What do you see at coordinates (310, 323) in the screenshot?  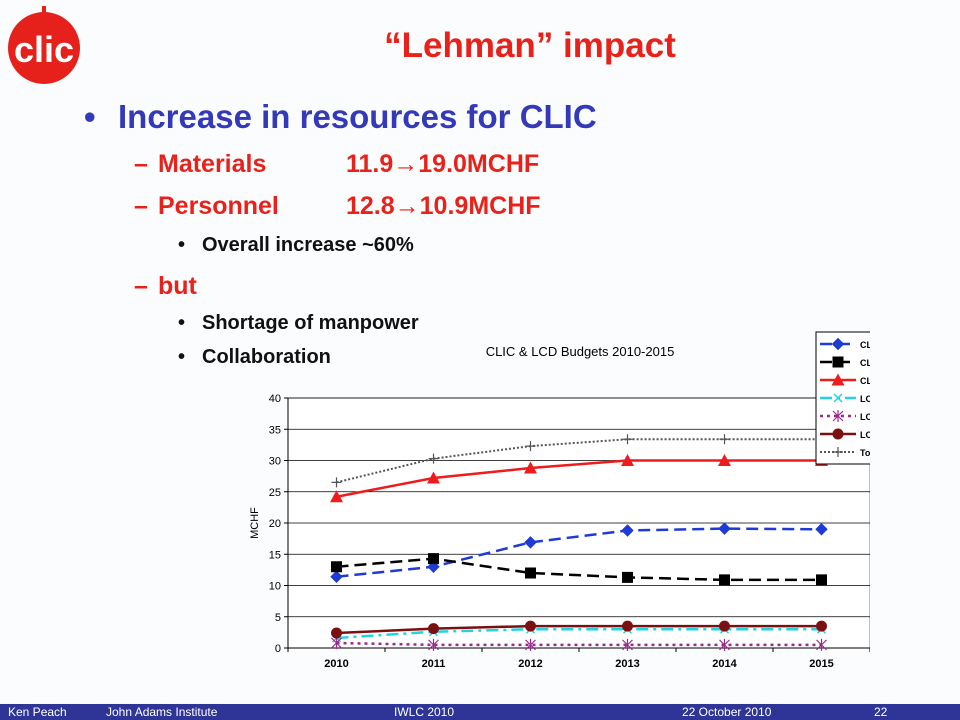 I see `shortage-text: Shortage of manpower` at bounding box center [310, 323].